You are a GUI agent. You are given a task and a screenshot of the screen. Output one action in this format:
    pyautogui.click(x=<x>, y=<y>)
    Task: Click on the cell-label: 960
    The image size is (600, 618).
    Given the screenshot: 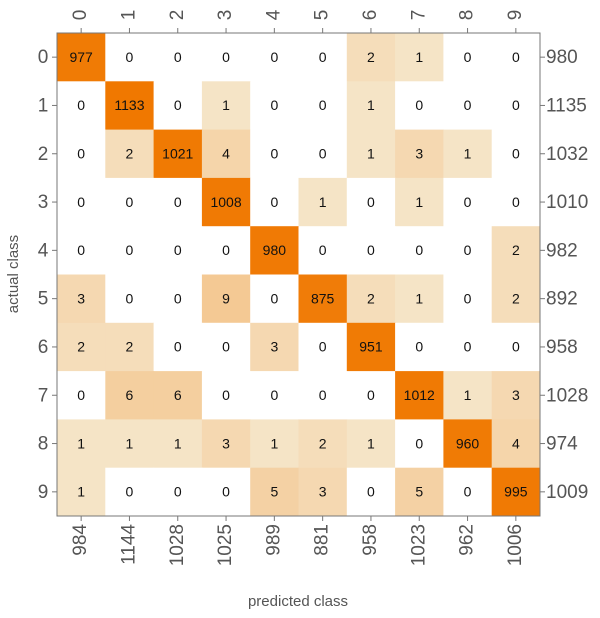 What is the action you would take?
    pyautogui.click(x=468, y=443)
    